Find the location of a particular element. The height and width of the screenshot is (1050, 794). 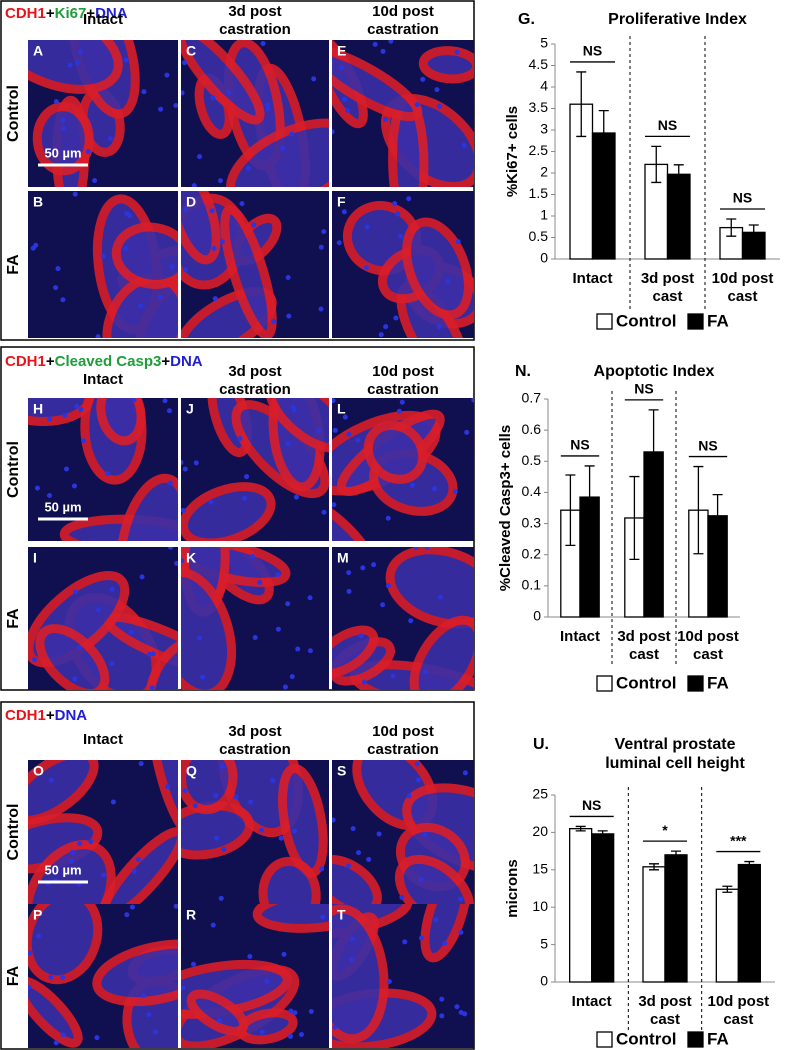

panel-letter: K is located at coordinates (191, 558).